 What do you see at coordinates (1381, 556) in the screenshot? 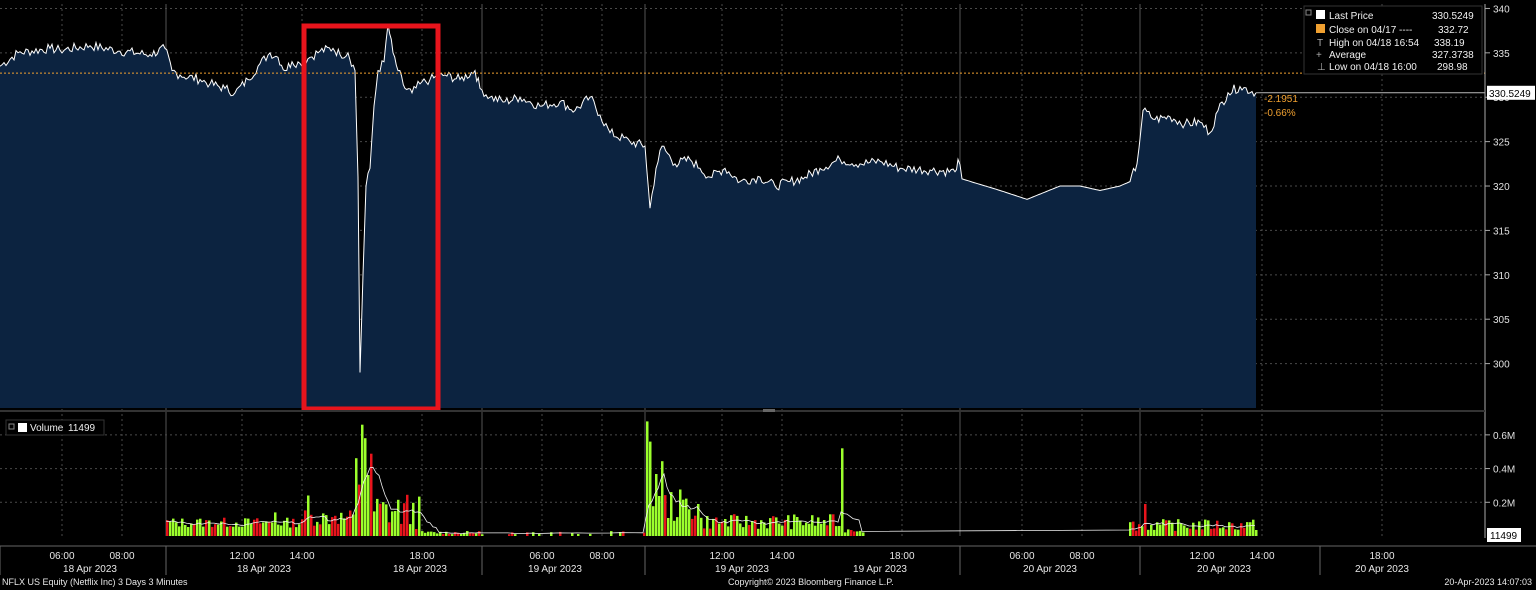
I see `time-tick-label: 18:00` at bounding box center [1381, 556].